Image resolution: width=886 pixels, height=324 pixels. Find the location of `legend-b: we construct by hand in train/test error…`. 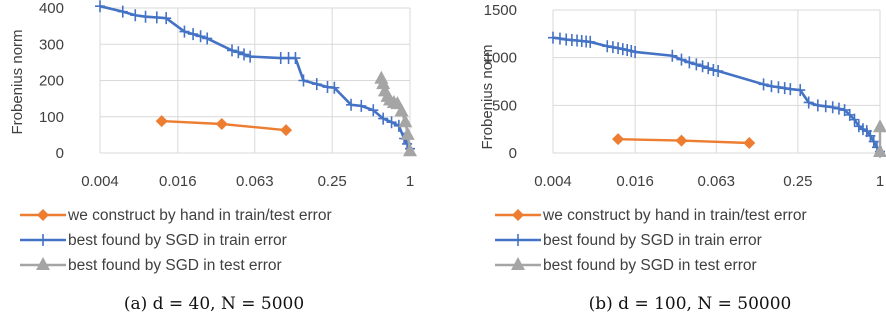

legend-b: we construct by hand in train/test error… is located at coordinates (651, 240).